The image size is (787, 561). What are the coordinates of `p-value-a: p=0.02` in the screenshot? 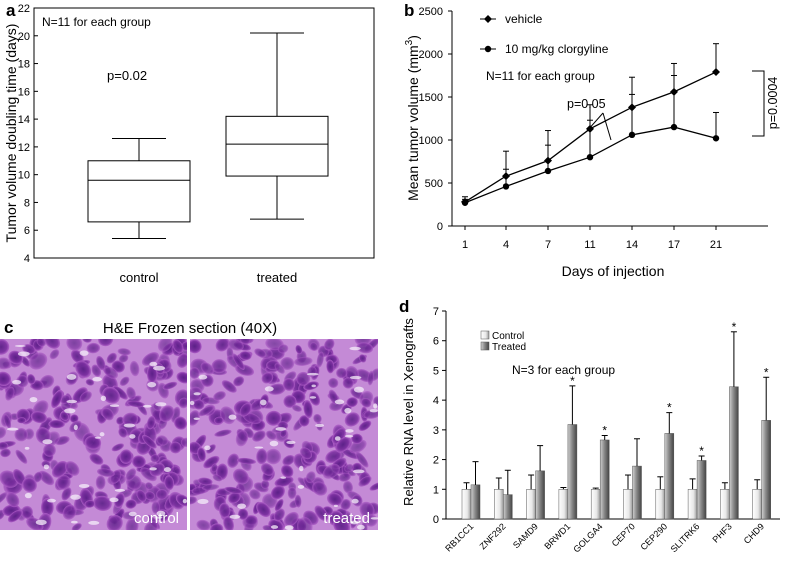 It's located at (127, 75).